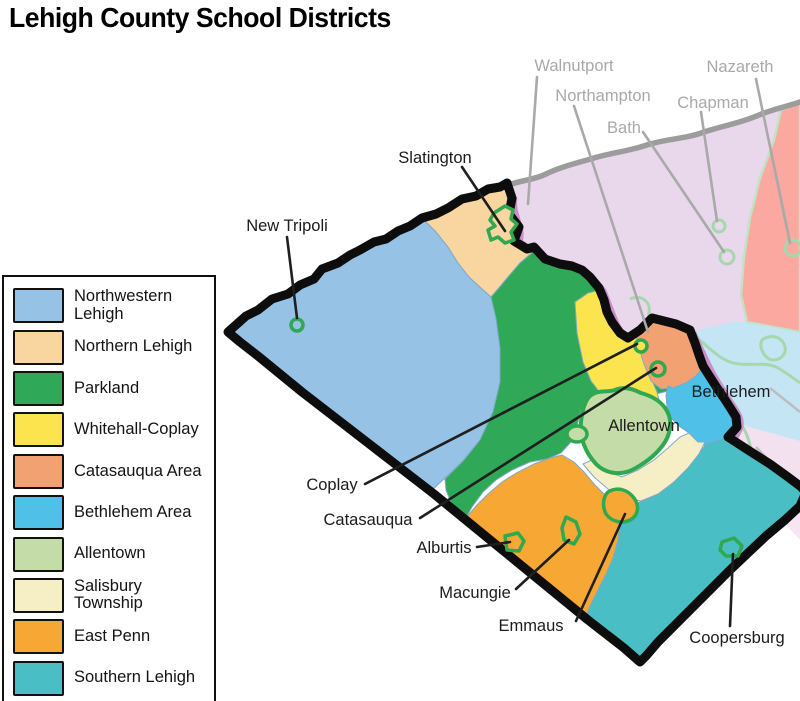  Describe the element at coordinates (773, 348) in the screenshot. I see `outside-borough-blob` at that location.